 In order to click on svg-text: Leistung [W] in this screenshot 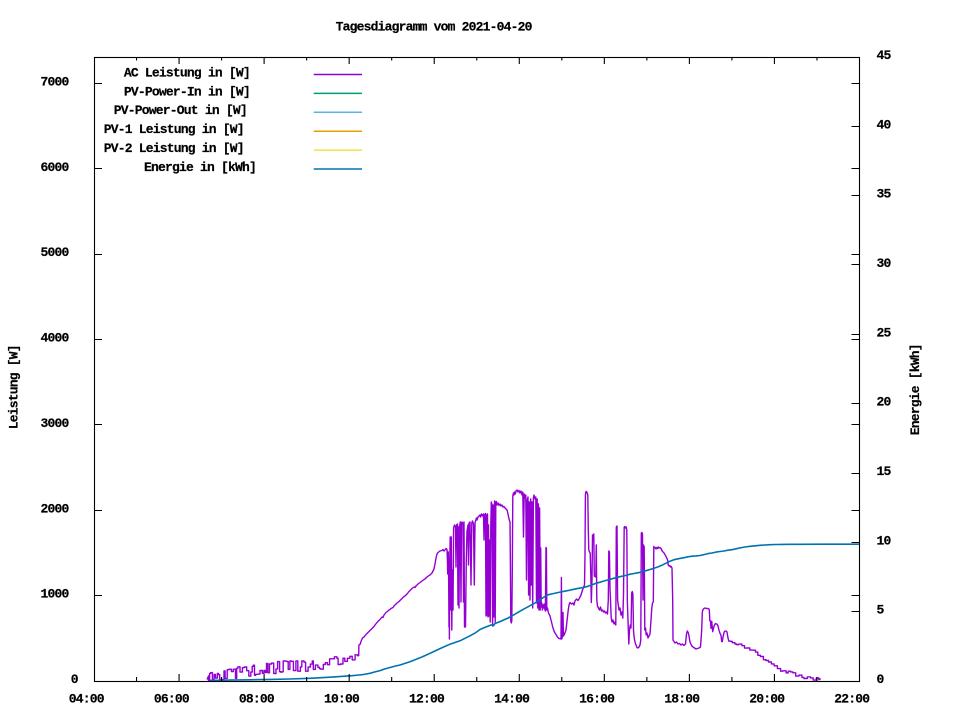, I will do `click(13, 387)`.